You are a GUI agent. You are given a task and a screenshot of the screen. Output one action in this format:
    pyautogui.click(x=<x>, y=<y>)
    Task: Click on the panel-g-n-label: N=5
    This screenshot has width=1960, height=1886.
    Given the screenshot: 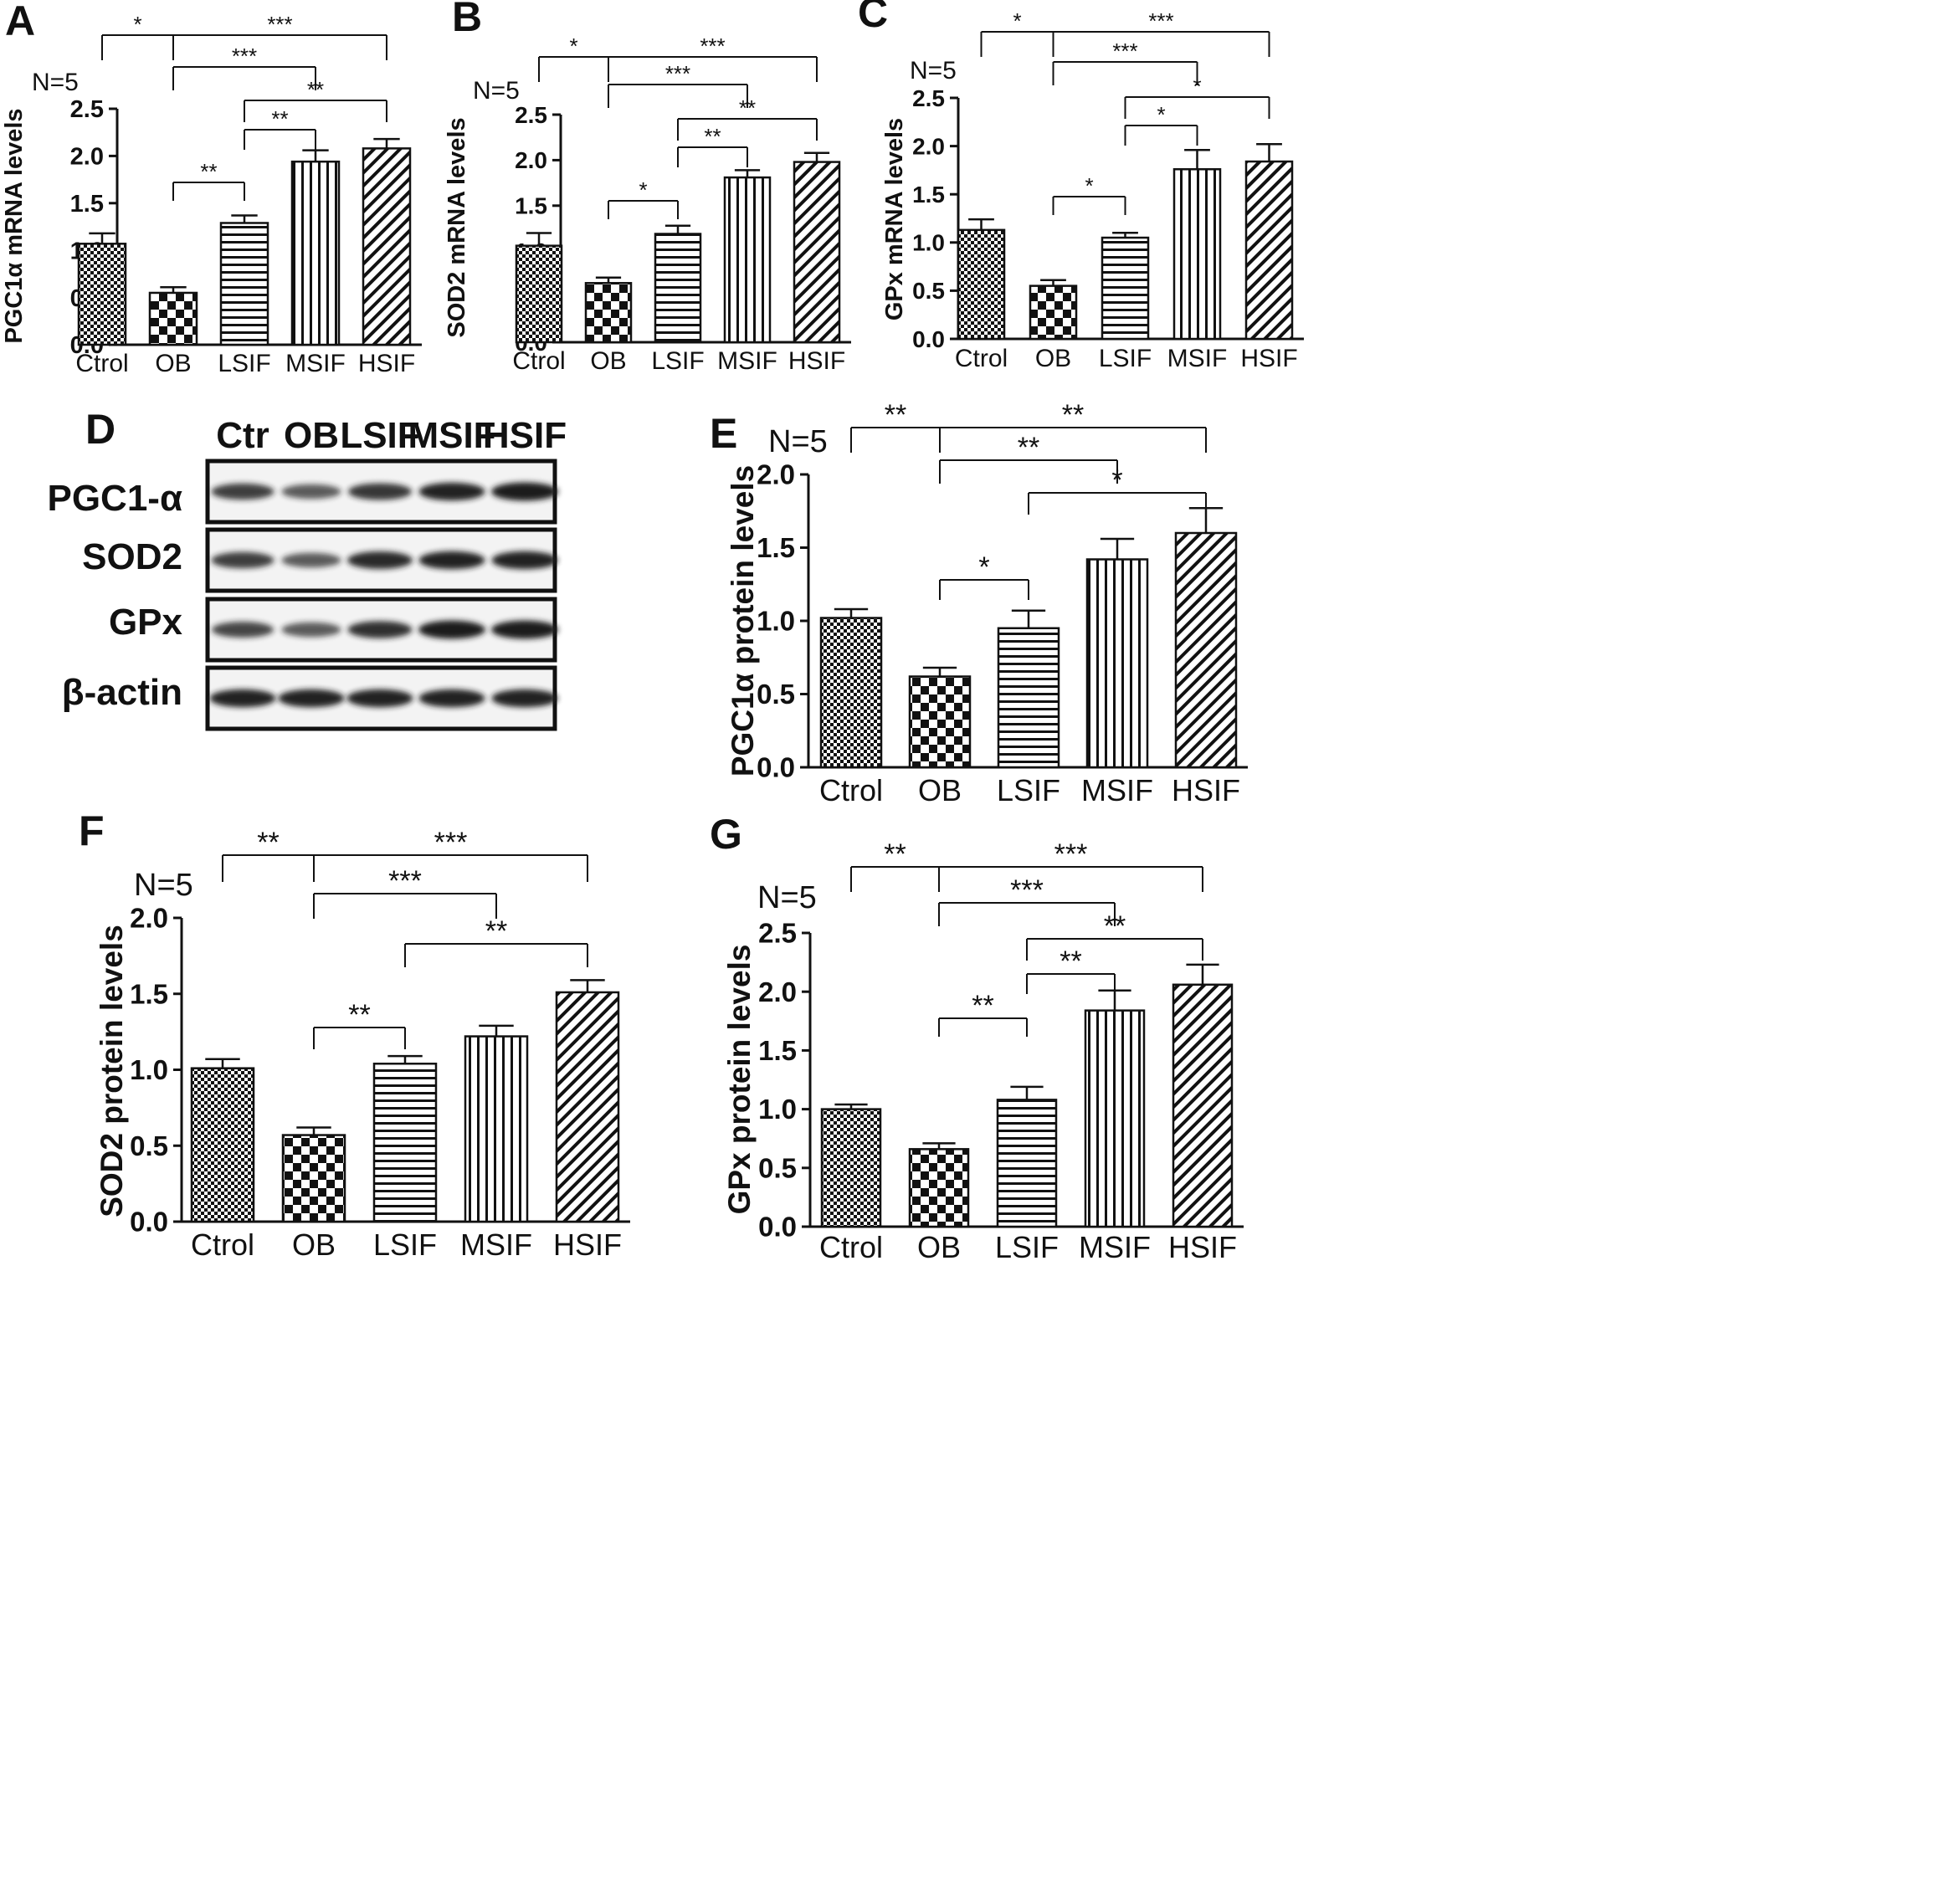 What is the action you would take?
    pyautogui.click(x=787, y=897)
    